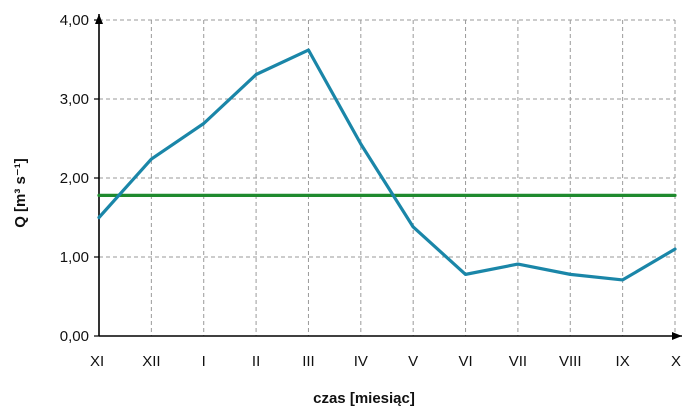 The height and width of the screenshot is (420, 694). I want to click on x-axis-arrow, so click(677, 336).